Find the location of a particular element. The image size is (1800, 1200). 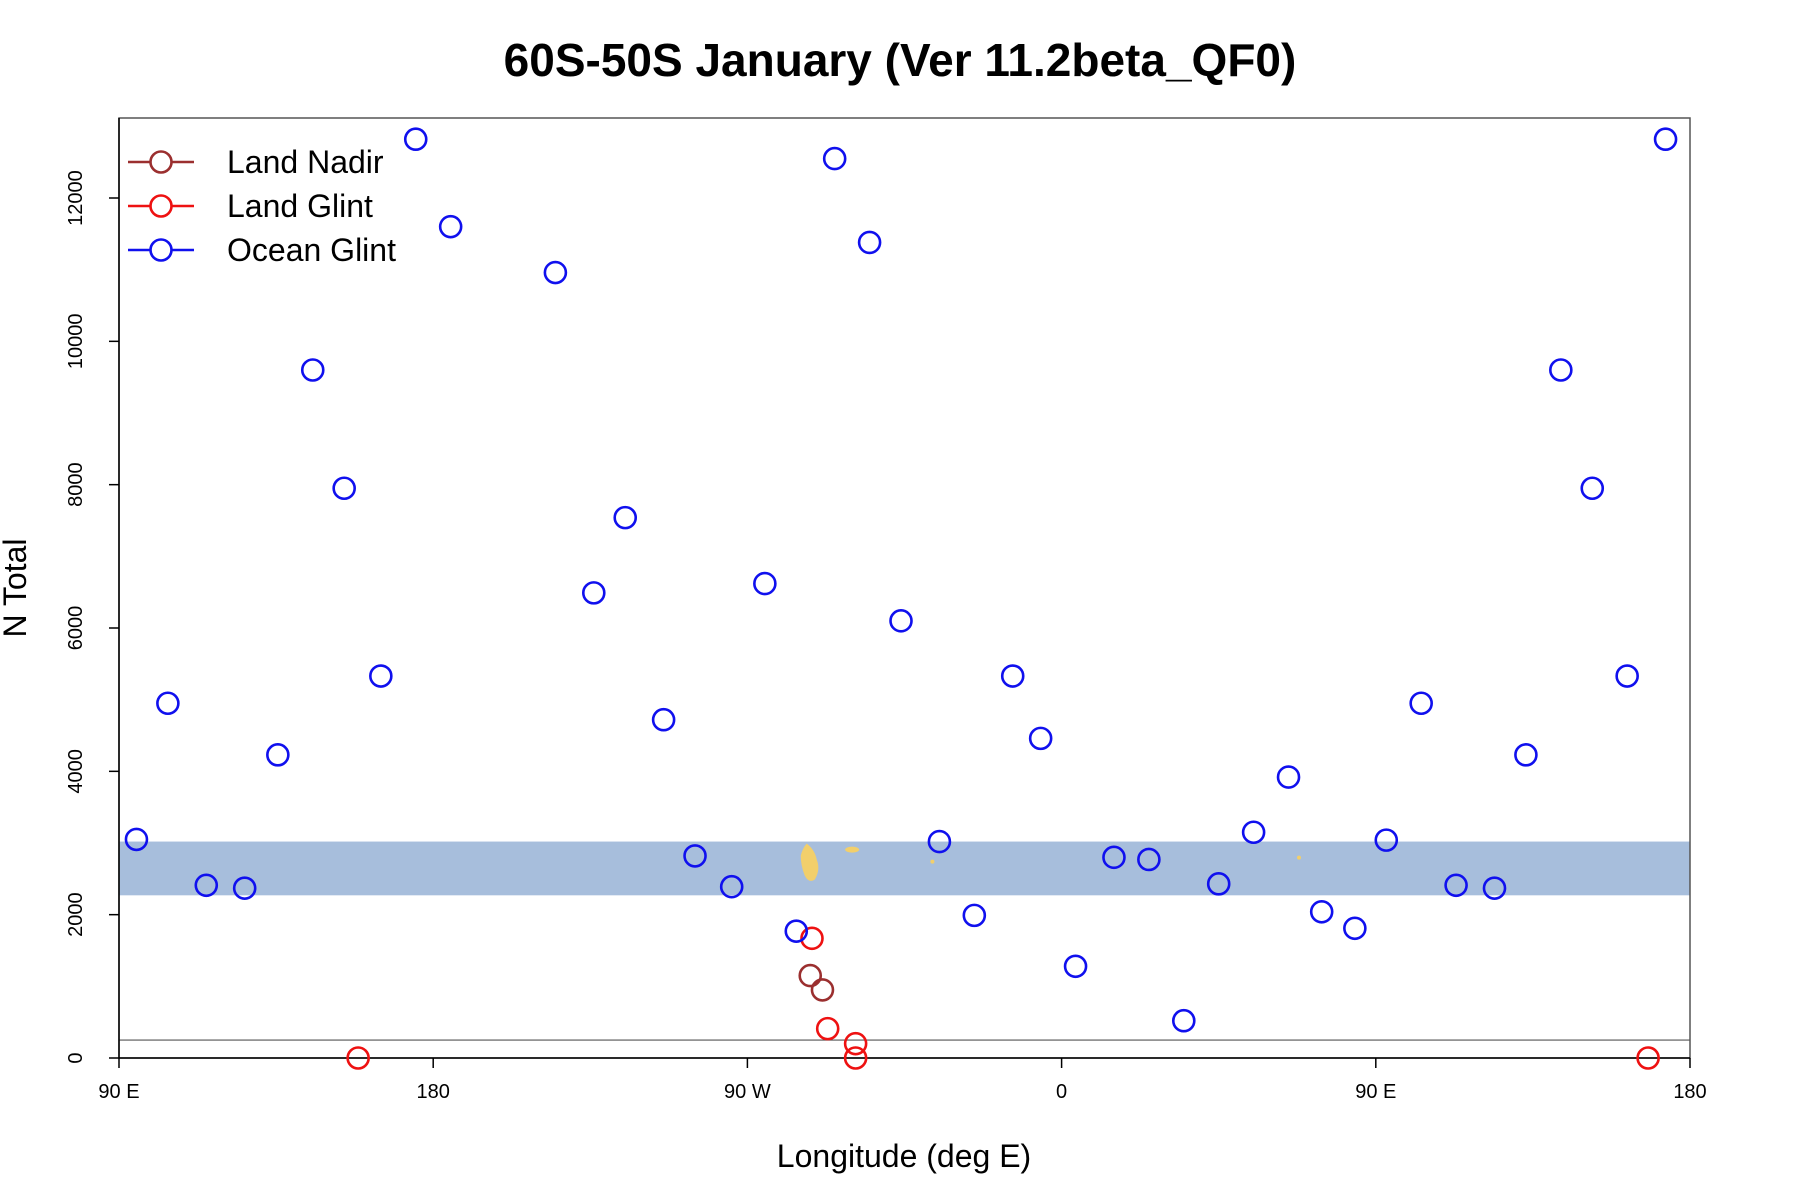

legend-item-land-nadir: Land Nadir is located at coordinates (256, 162).